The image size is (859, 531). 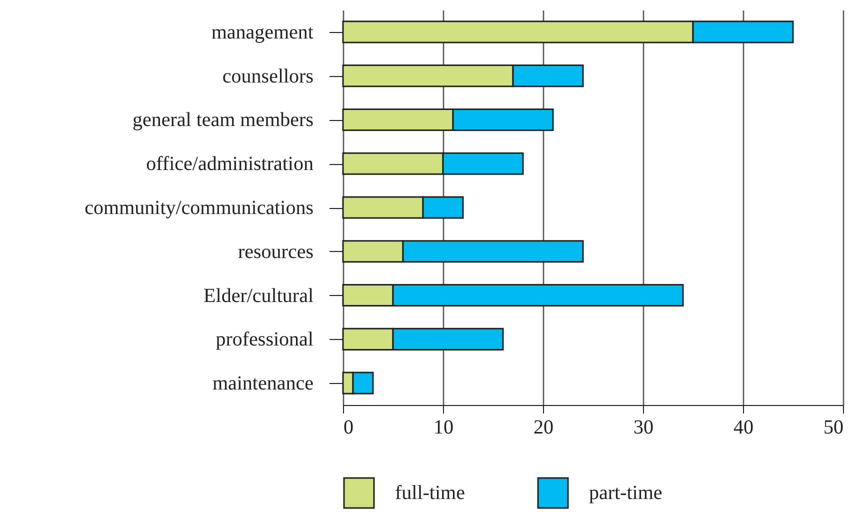 What do you see at coordinates (230, 164) in the screenshot?
I see `y-tick-label: office/administration` at bounding box center [230, 164].